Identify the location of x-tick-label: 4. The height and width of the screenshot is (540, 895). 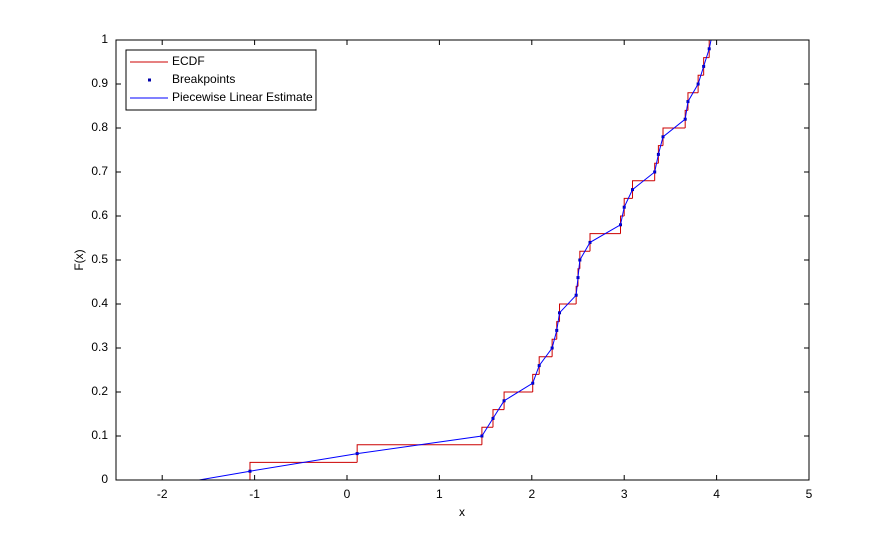
(716, 494).